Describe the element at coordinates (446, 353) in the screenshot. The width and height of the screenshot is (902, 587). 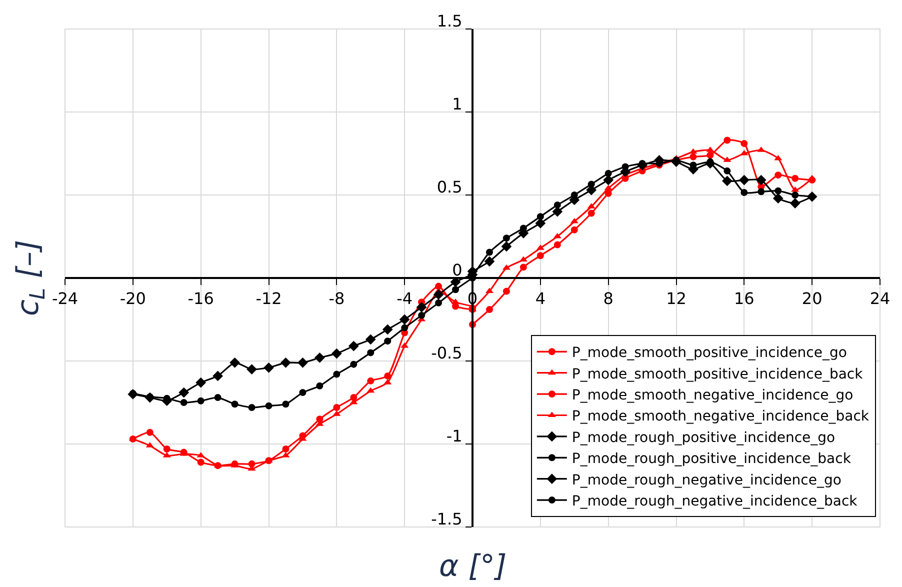
I see `y-tick-label: -0.5` at that location.